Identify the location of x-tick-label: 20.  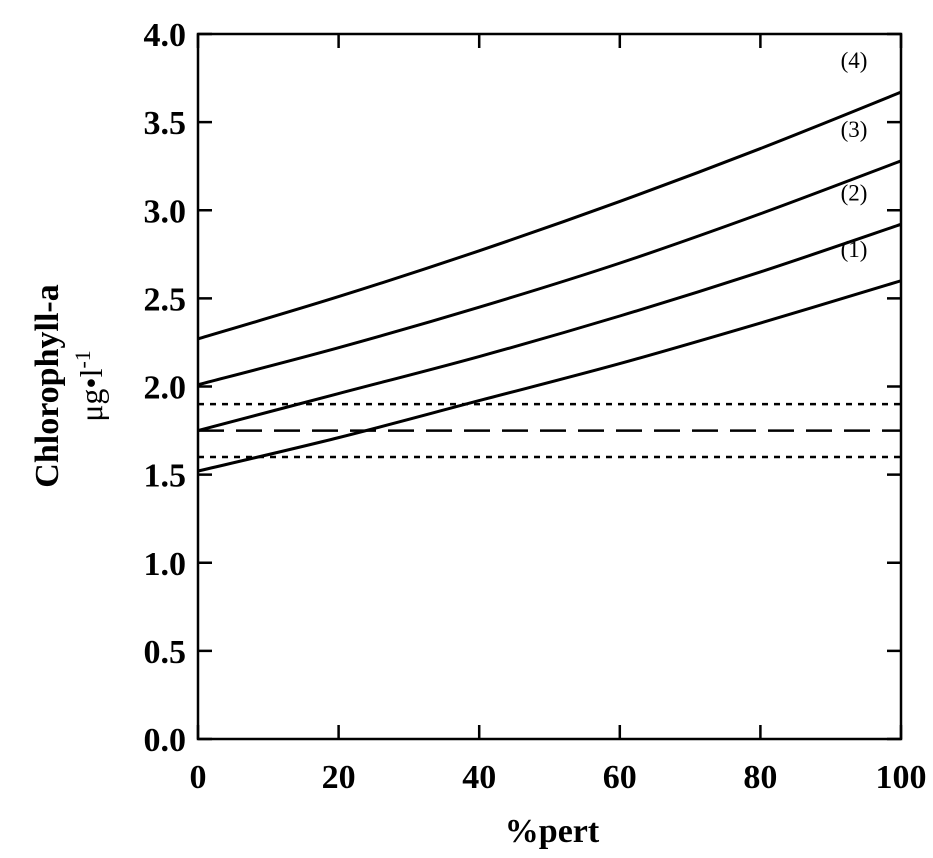
(339, 777).